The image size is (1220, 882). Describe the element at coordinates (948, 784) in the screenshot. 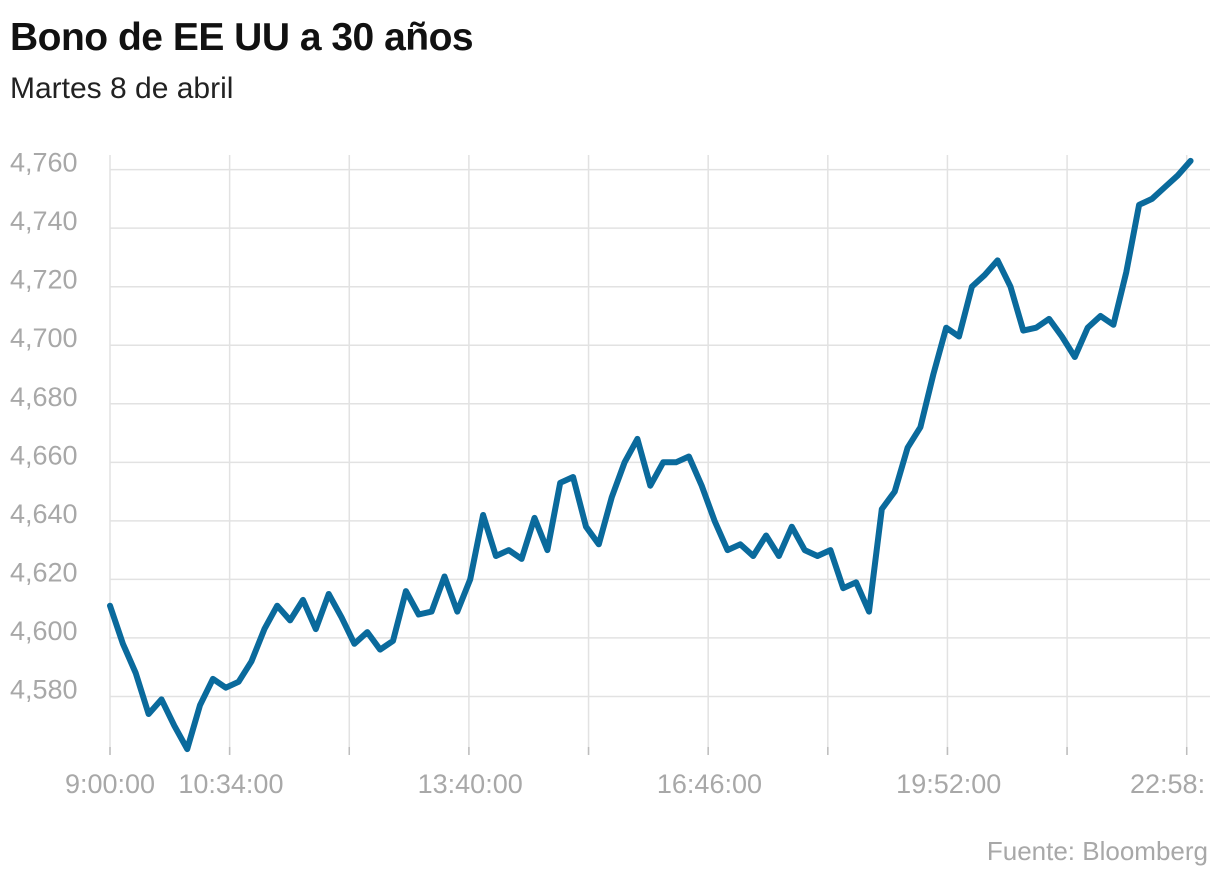

I see `x-tick-label: 19:52:00` at that location.